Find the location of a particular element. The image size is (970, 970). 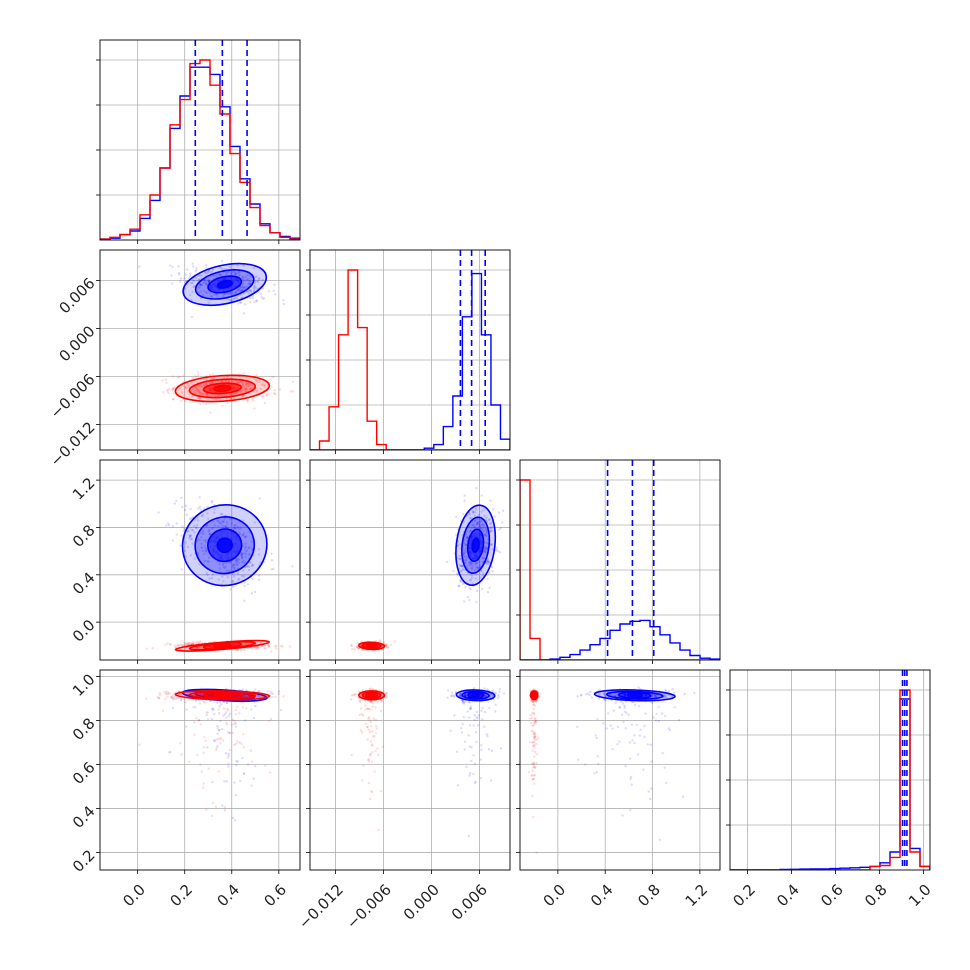

x-tick-label: 0.0 is located at coordinates (134, 896).